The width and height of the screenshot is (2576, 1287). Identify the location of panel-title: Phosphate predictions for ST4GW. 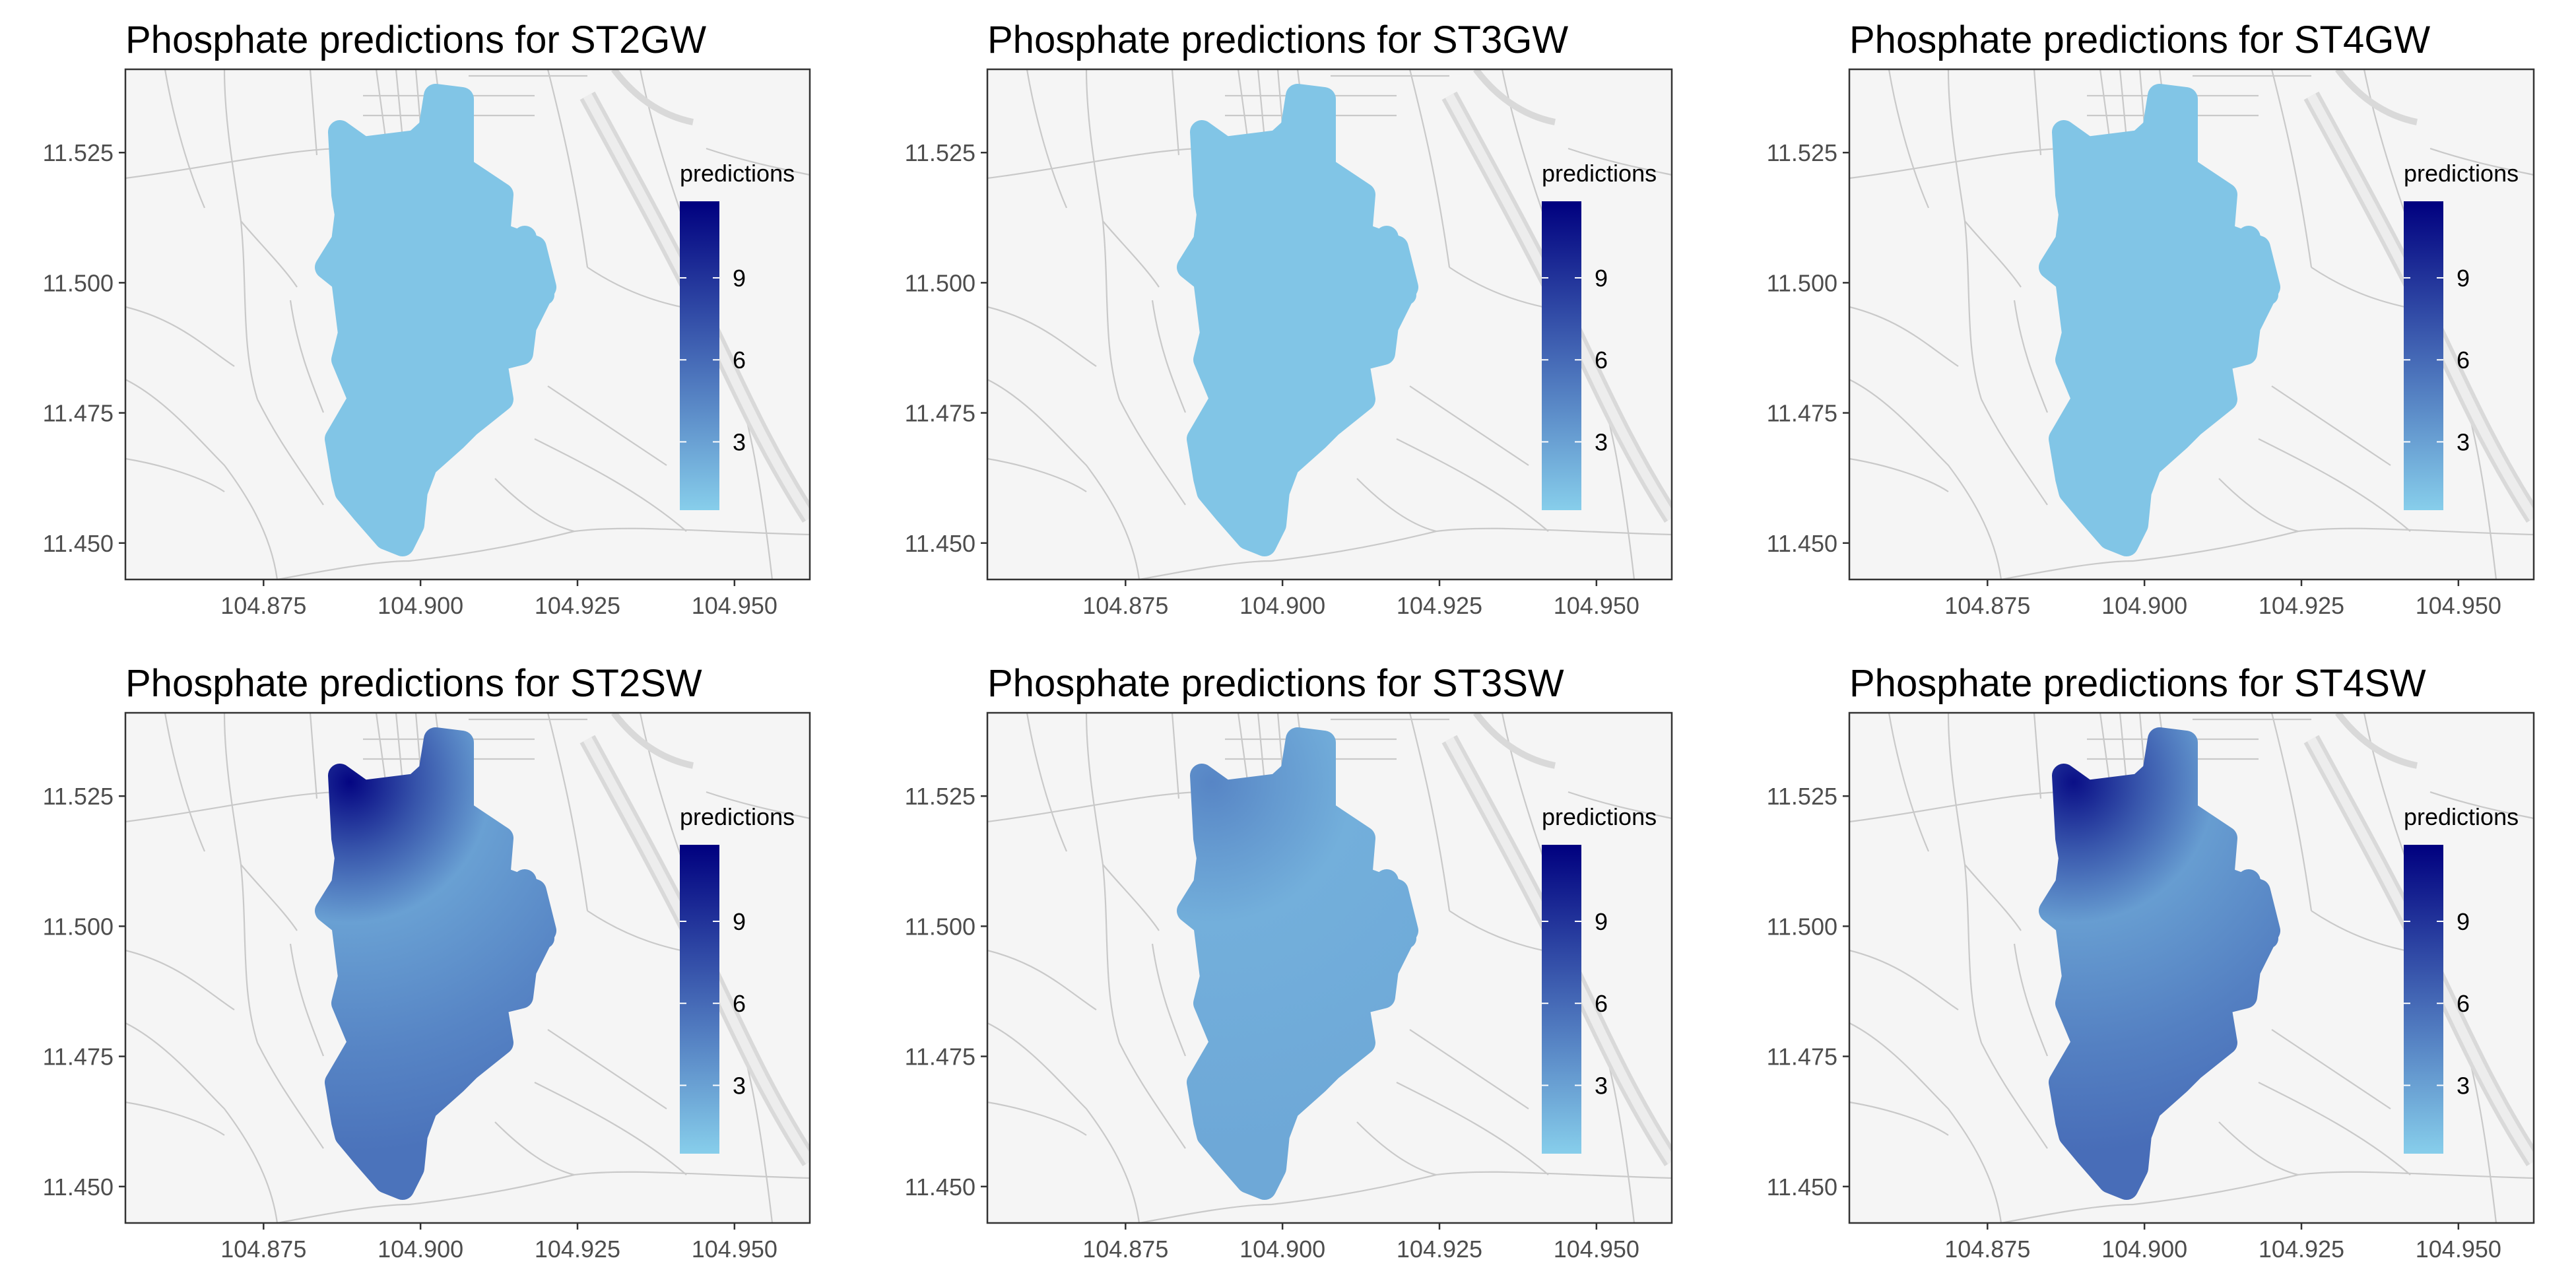
(2139, 40).